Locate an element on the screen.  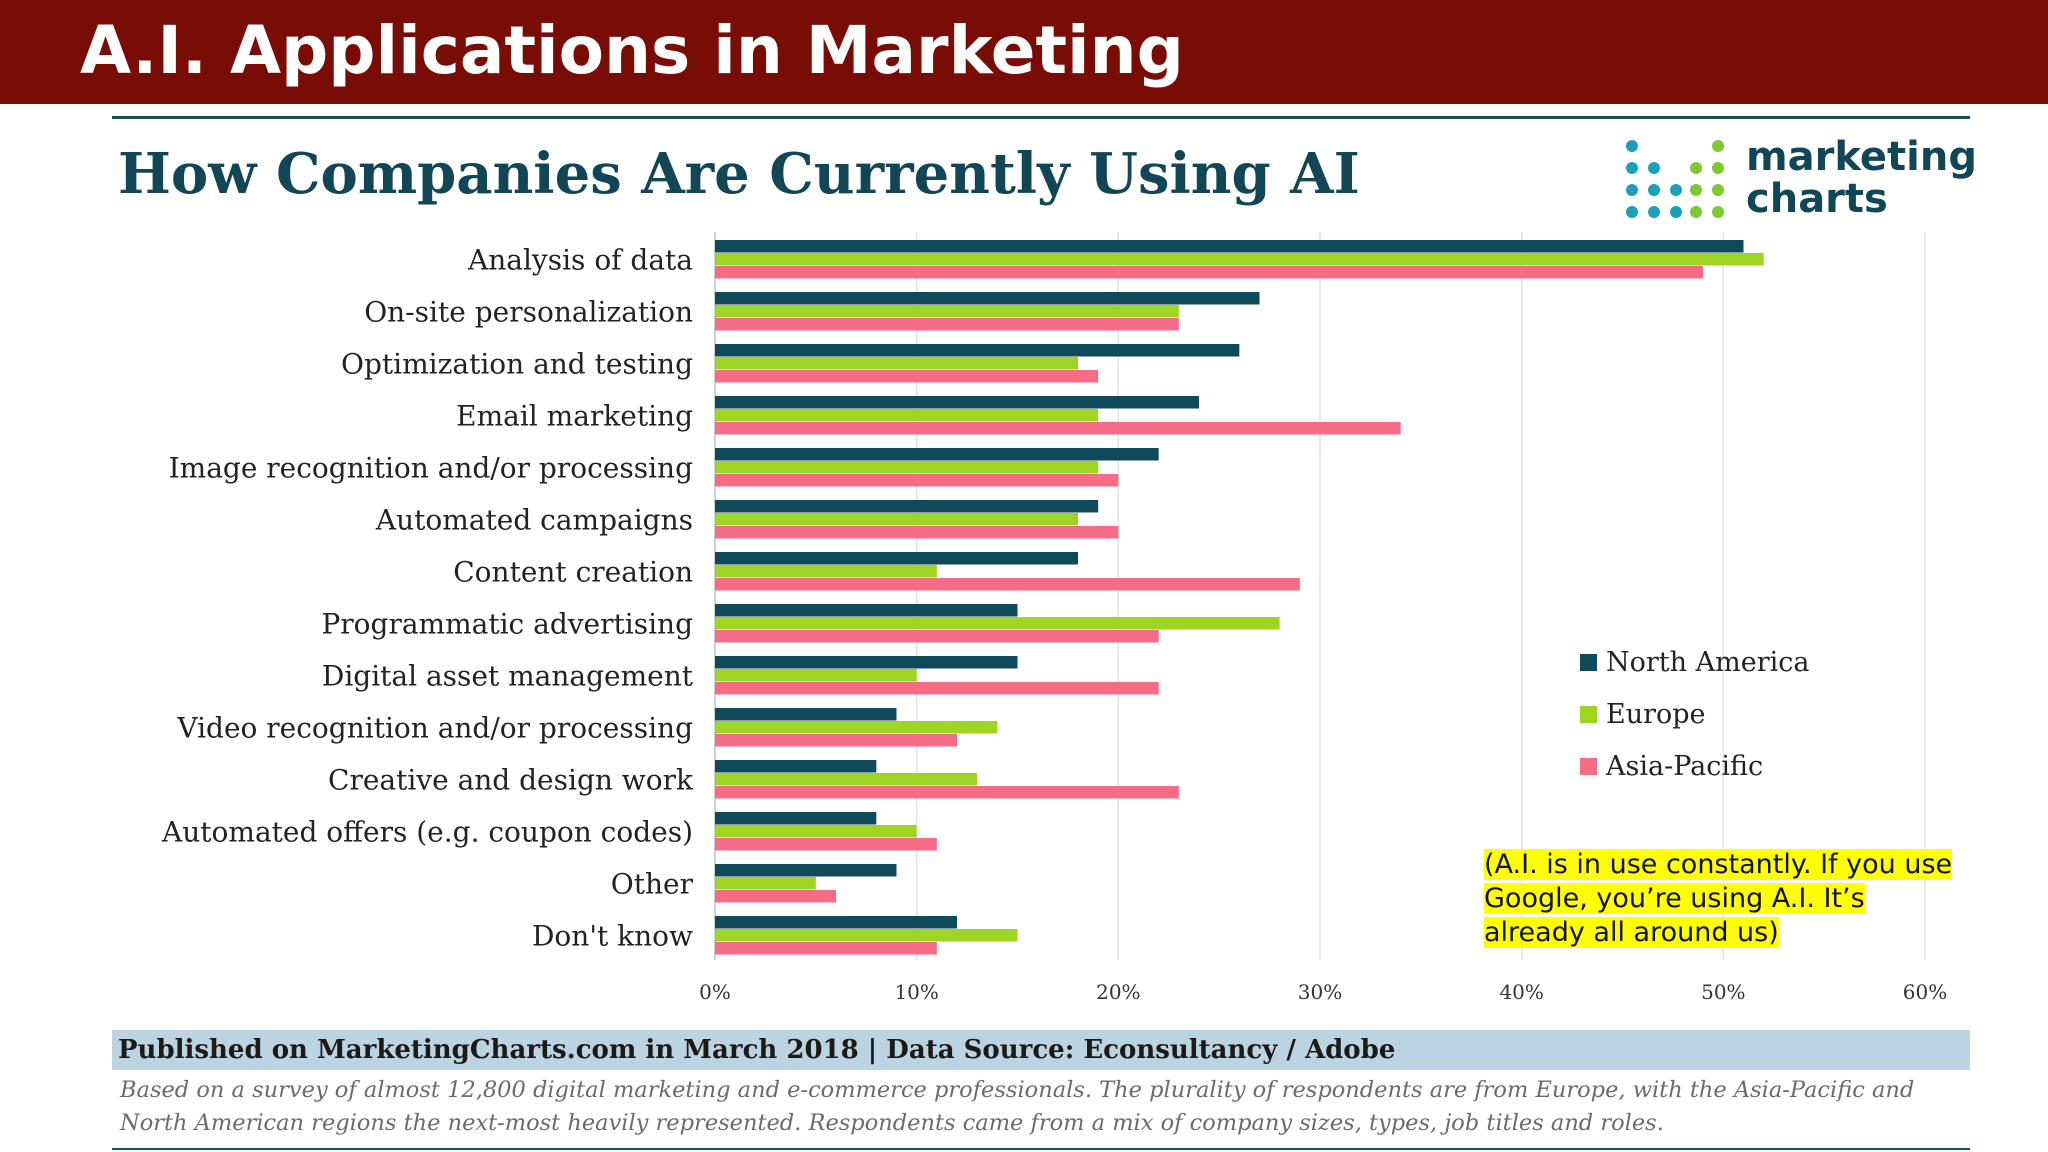
legend-label-asia-pacific: Asia-Pacific is located at coordinates (1685, 766).